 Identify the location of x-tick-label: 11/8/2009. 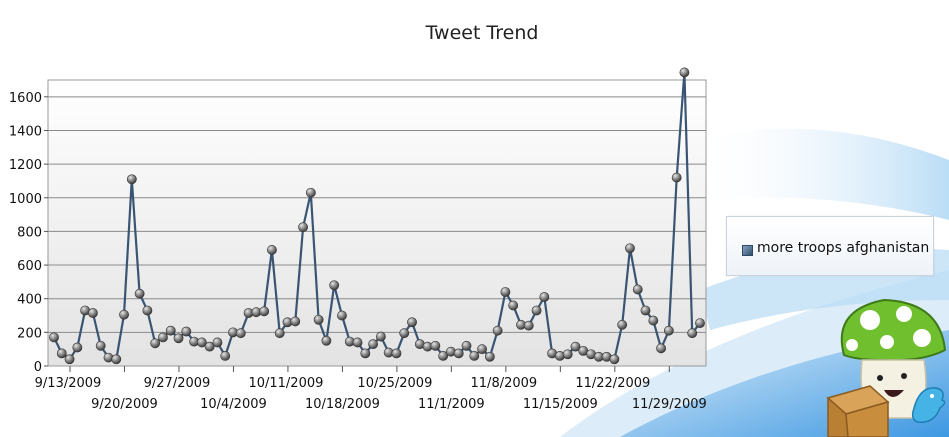
(504, 383).